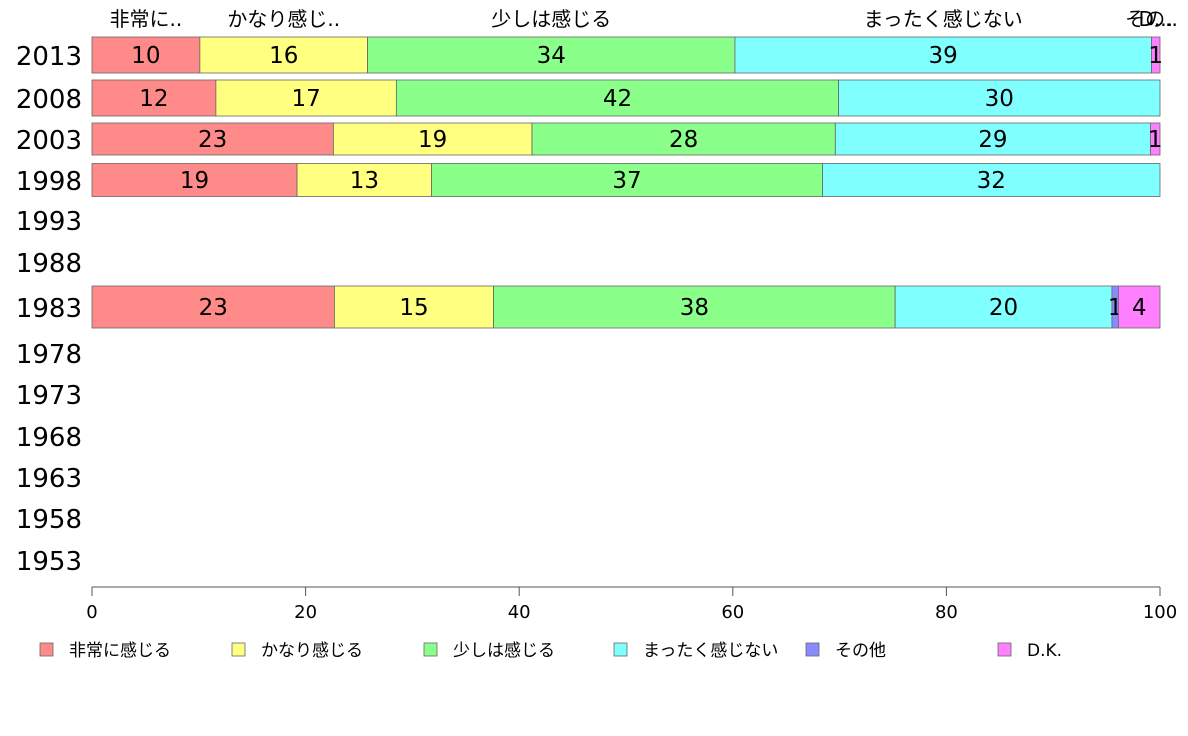 The width and height of the screenshot is (1188, 736). I want to click on bar-value-label-2013-series-0: 10, so click(145, 56).